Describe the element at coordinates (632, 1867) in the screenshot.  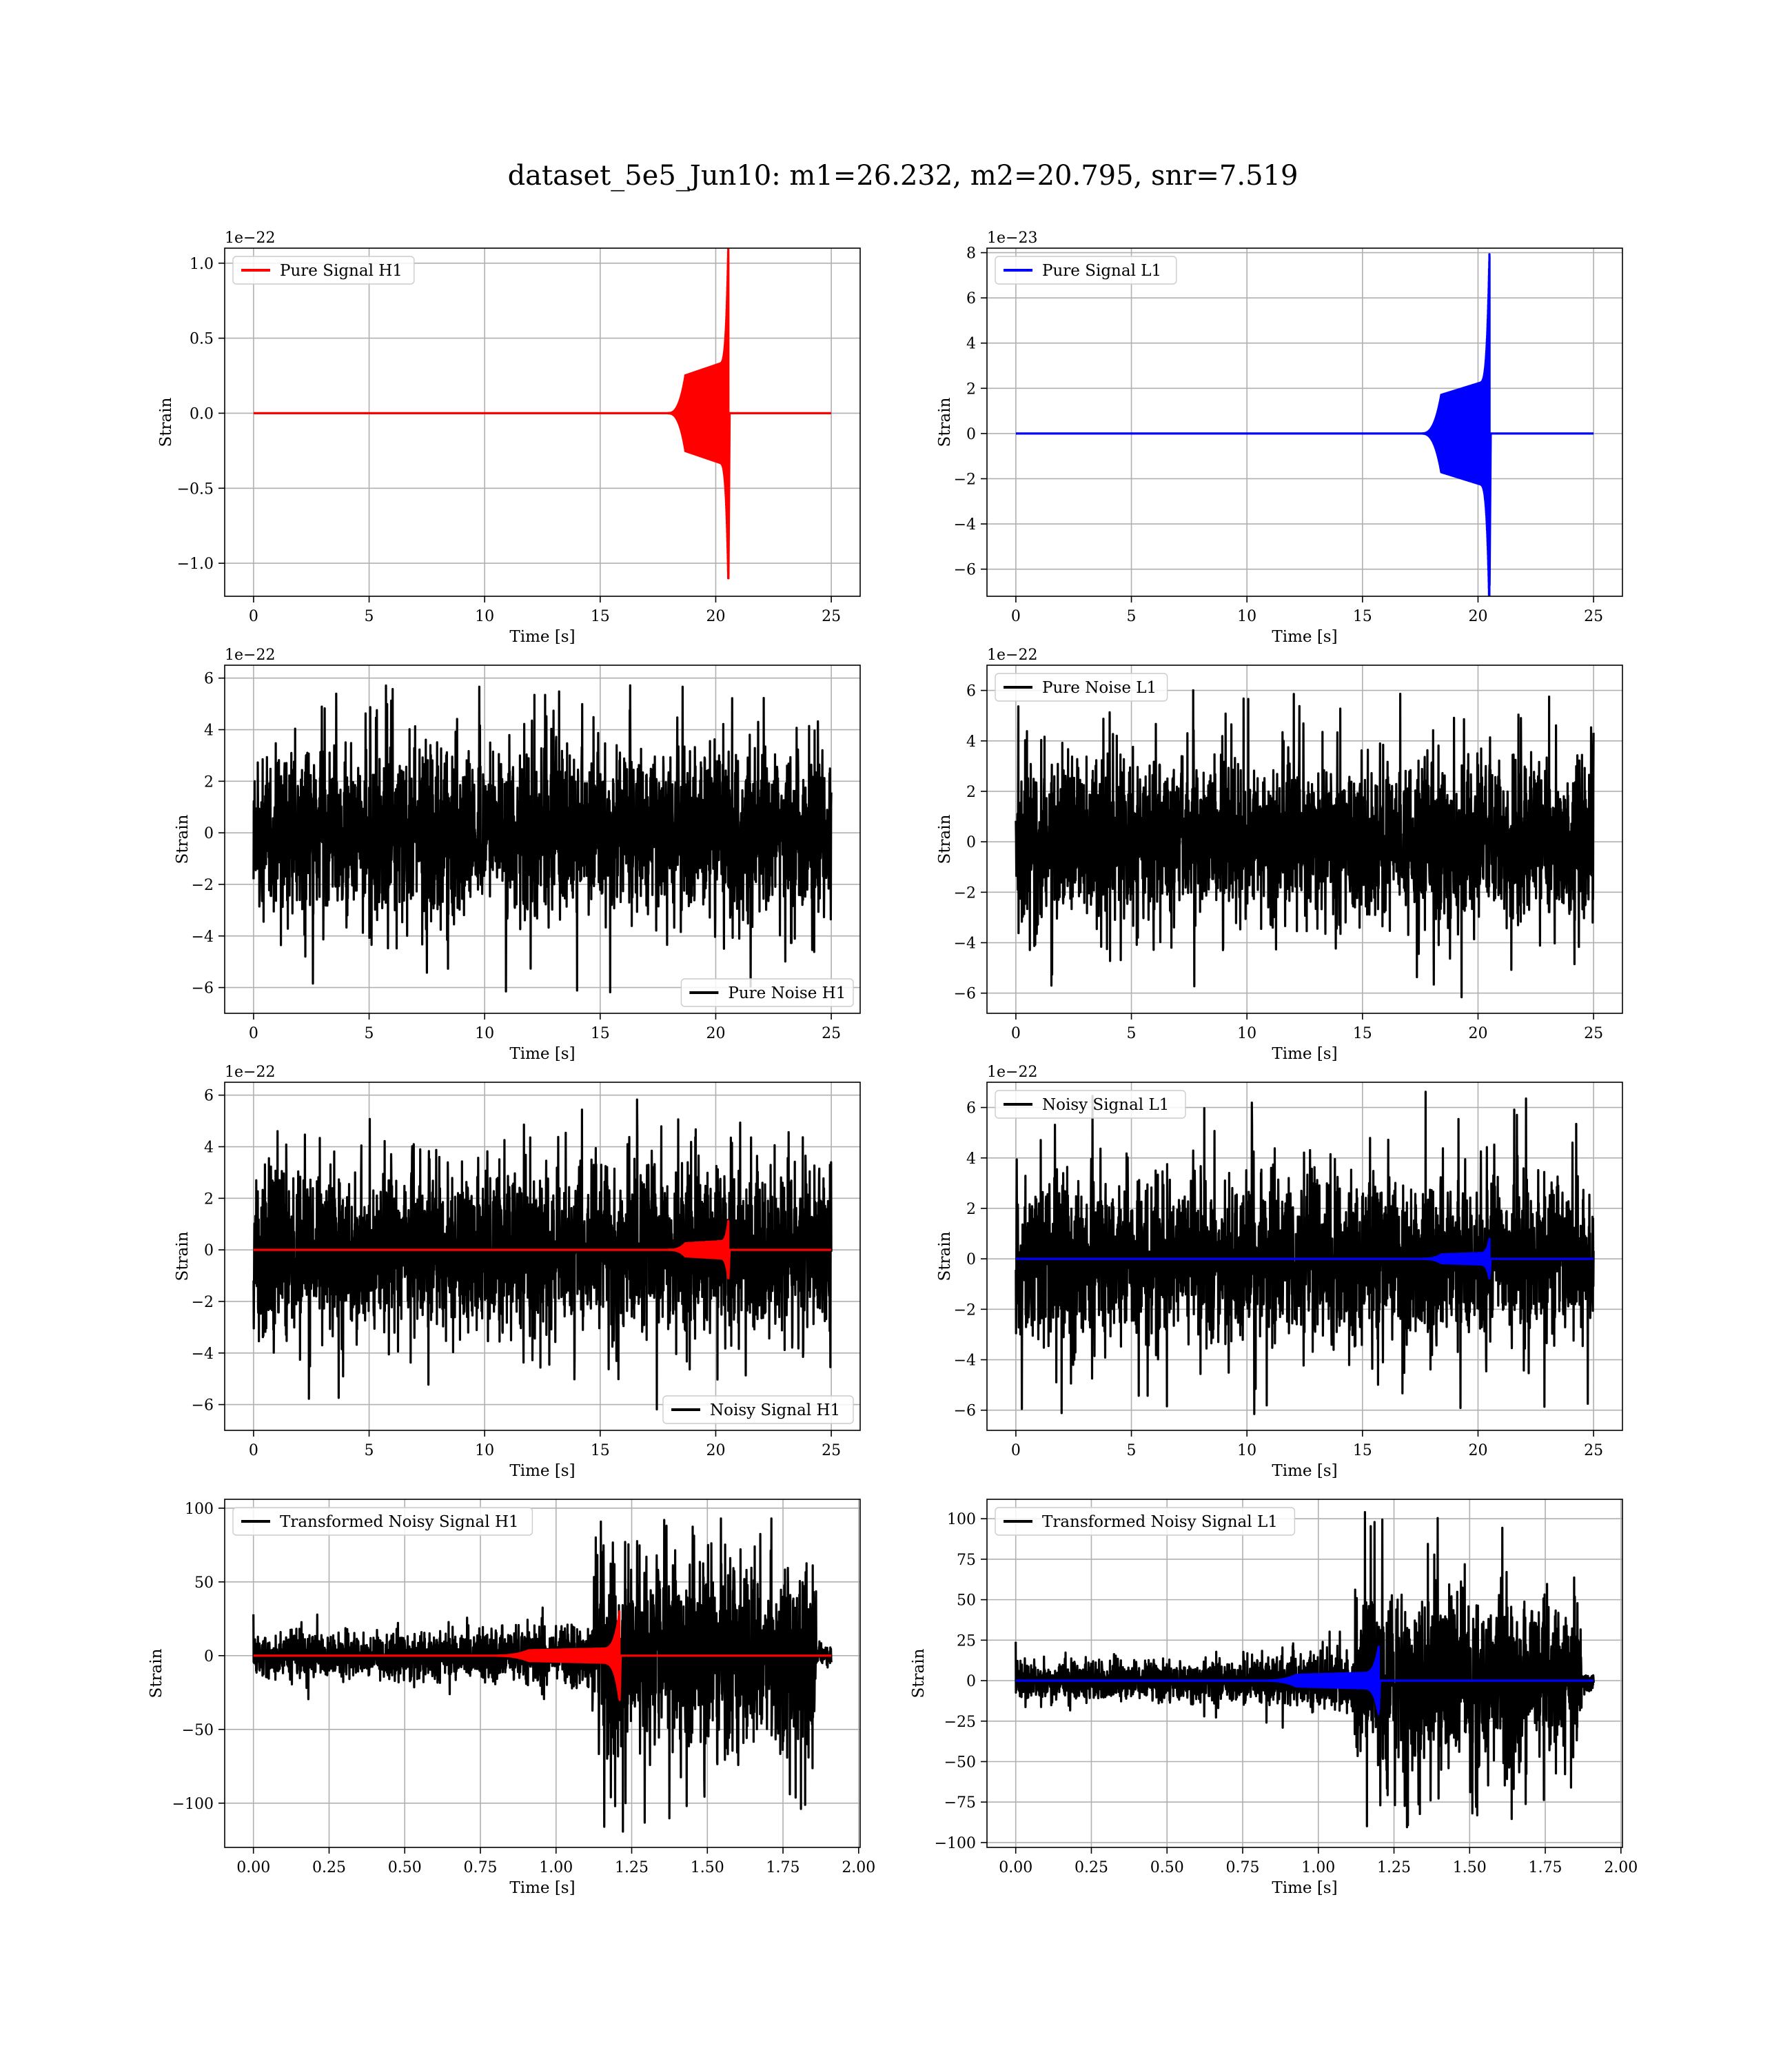
I see `x-tick-label: 1.25` at that location.